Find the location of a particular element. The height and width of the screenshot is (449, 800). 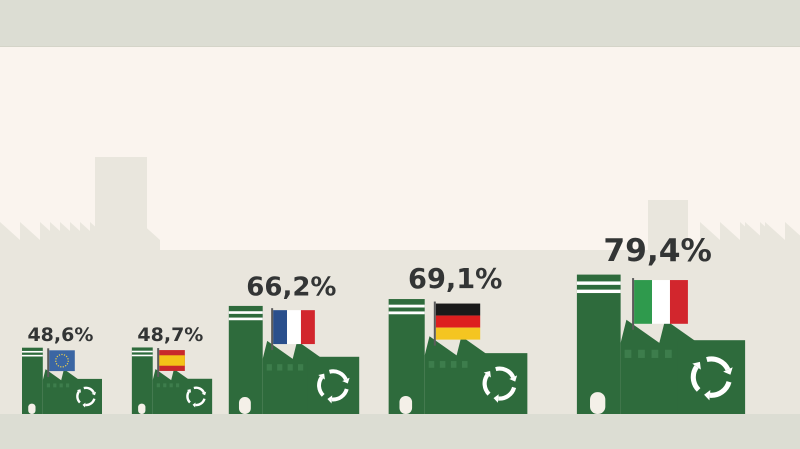

value-label: 48,6% is located at coordinates (60, 335).